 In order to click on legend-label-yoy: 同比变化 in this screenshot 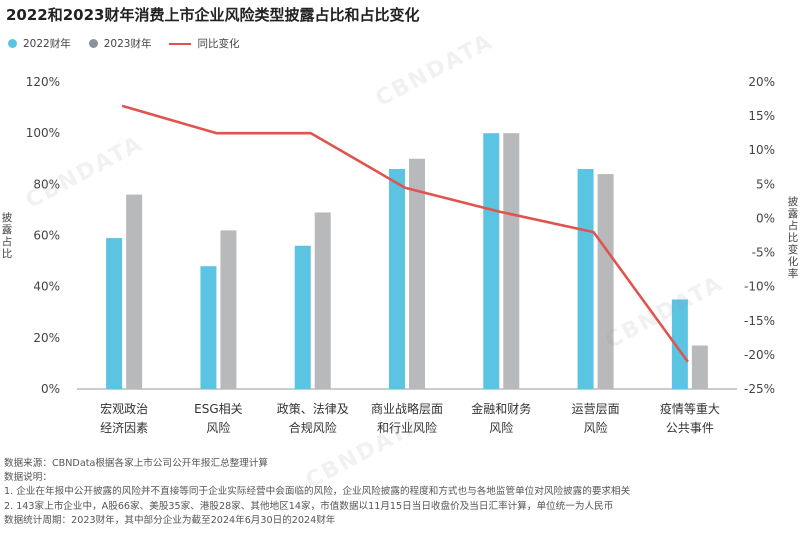, I will do `click(218, 44)`.